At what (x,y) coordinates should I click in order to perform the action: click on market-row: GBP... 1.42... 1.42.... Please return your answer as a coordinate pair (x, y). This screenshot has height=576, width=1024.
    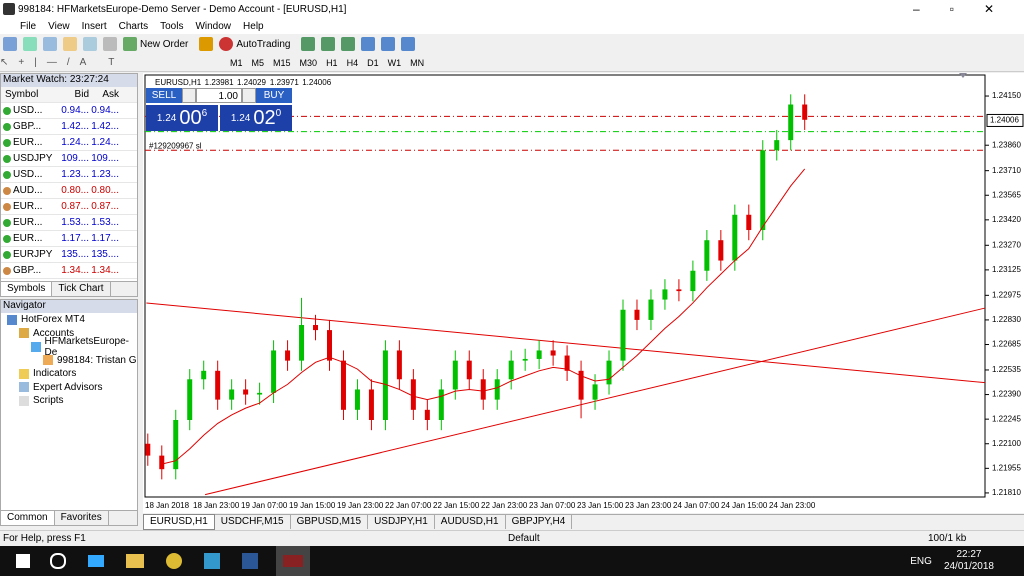
    Looking at the image, I should click on (69, 127).